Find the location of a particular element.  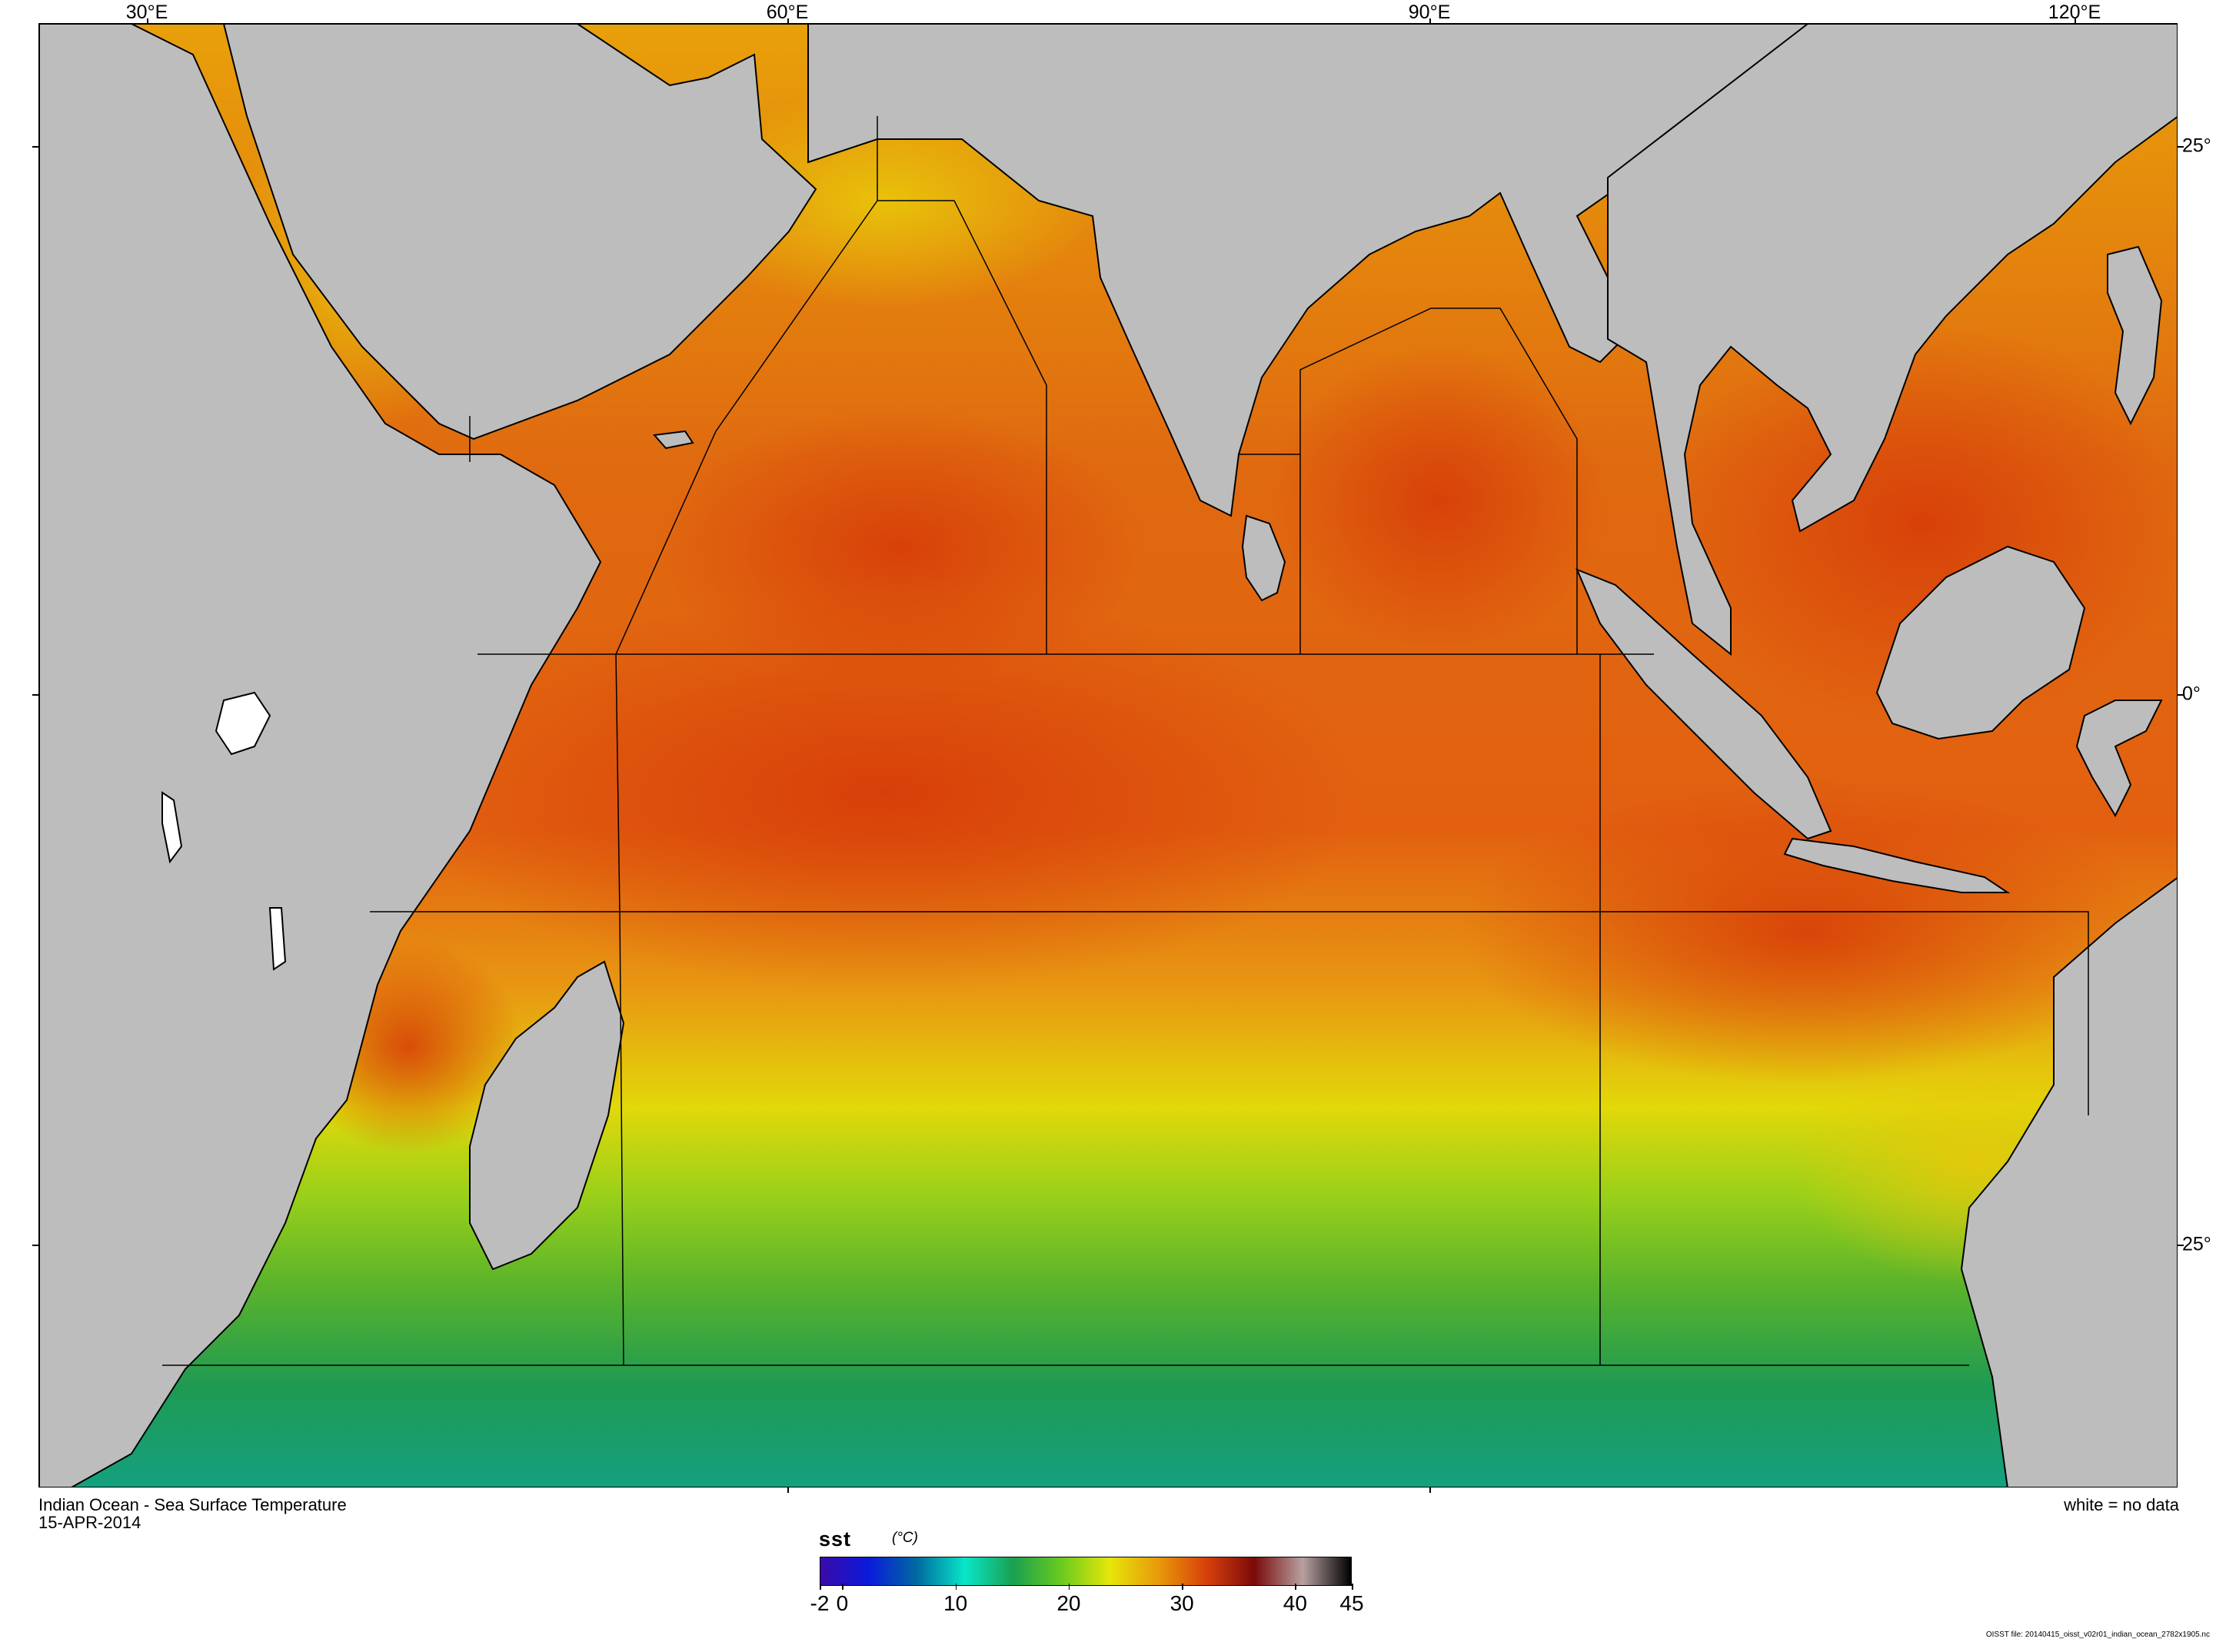

lat-tick-right-25n is located at coordinates (2181, 147).